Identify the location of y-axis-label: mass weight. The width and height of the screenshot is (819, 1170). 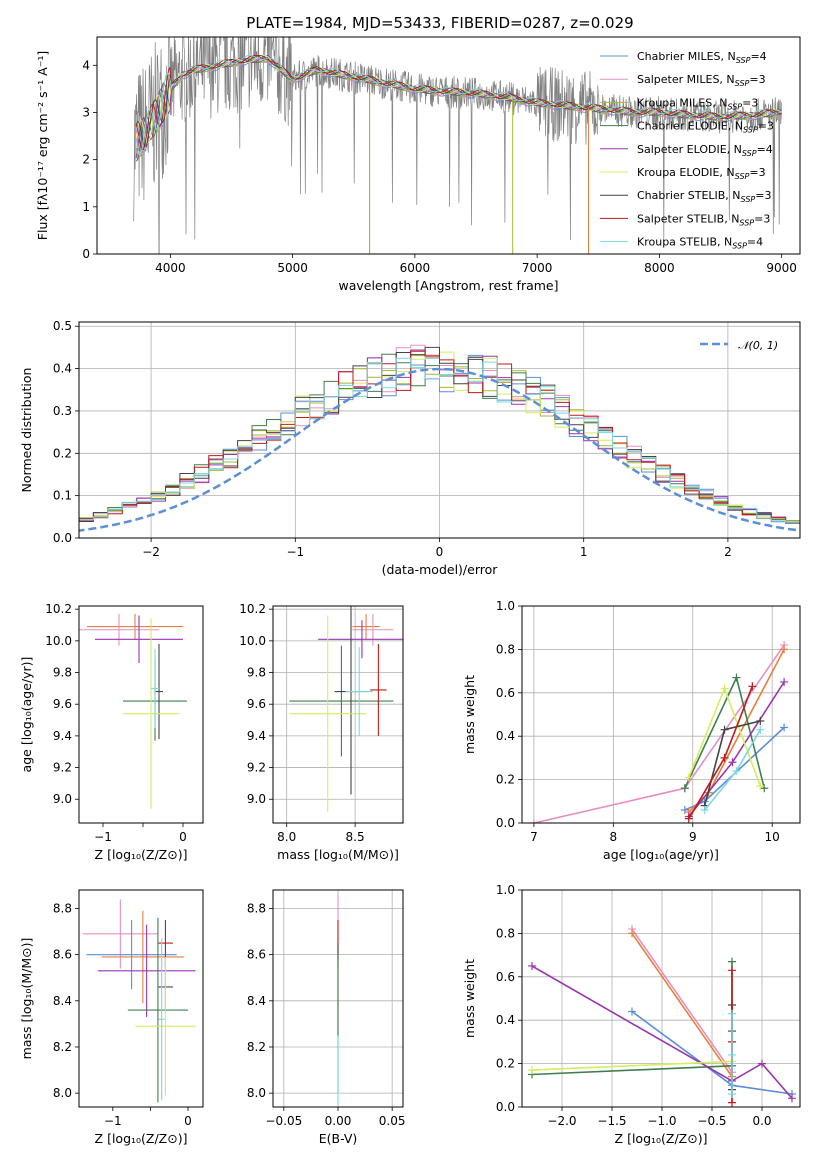
(469, 714).